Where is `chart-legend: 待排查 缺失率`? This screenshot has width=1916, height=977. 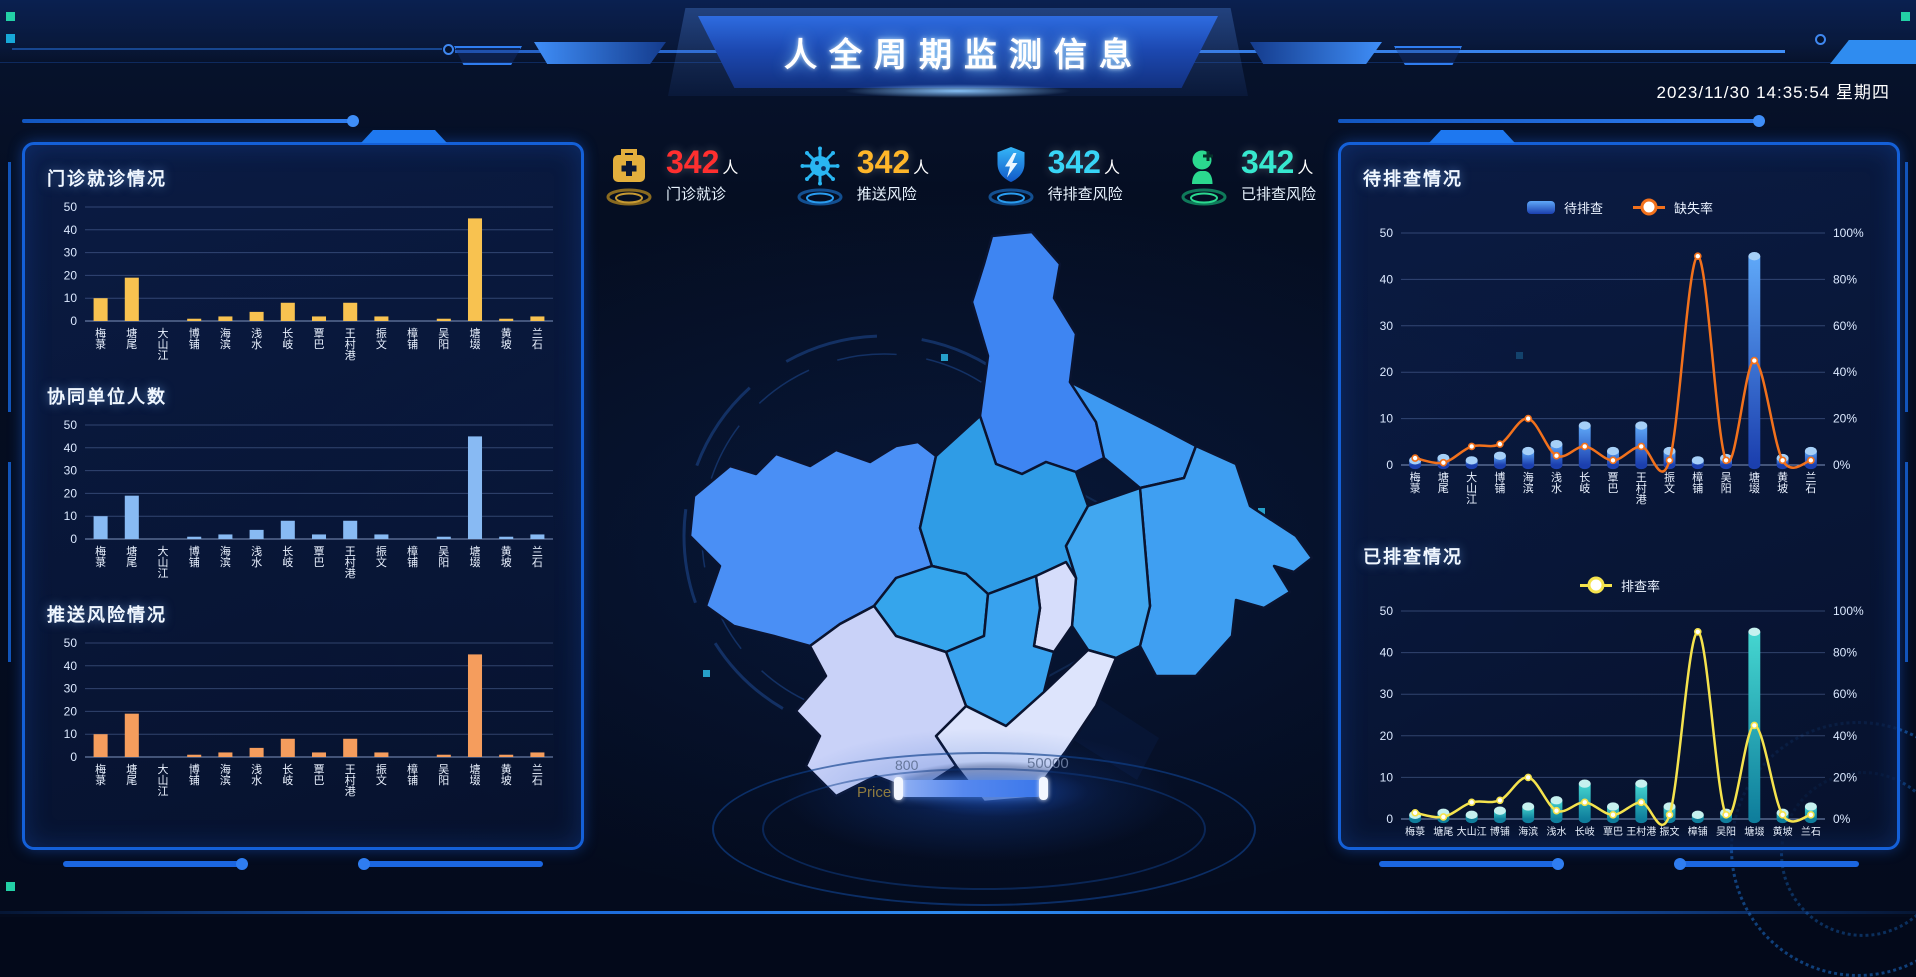 chart-legend: 待排查 缺失率 is located at coordinates (1620, 207).